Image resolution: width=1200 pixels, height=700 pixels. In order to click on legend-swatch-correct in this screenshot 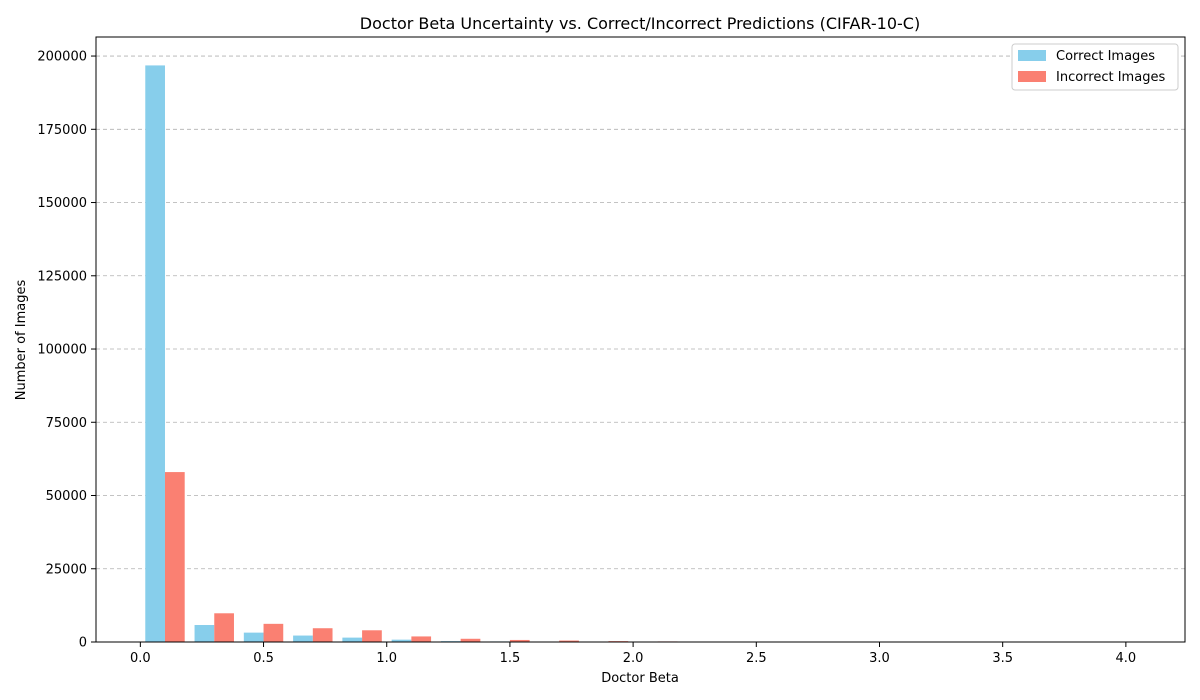, I will do `click(1032, 55)`.